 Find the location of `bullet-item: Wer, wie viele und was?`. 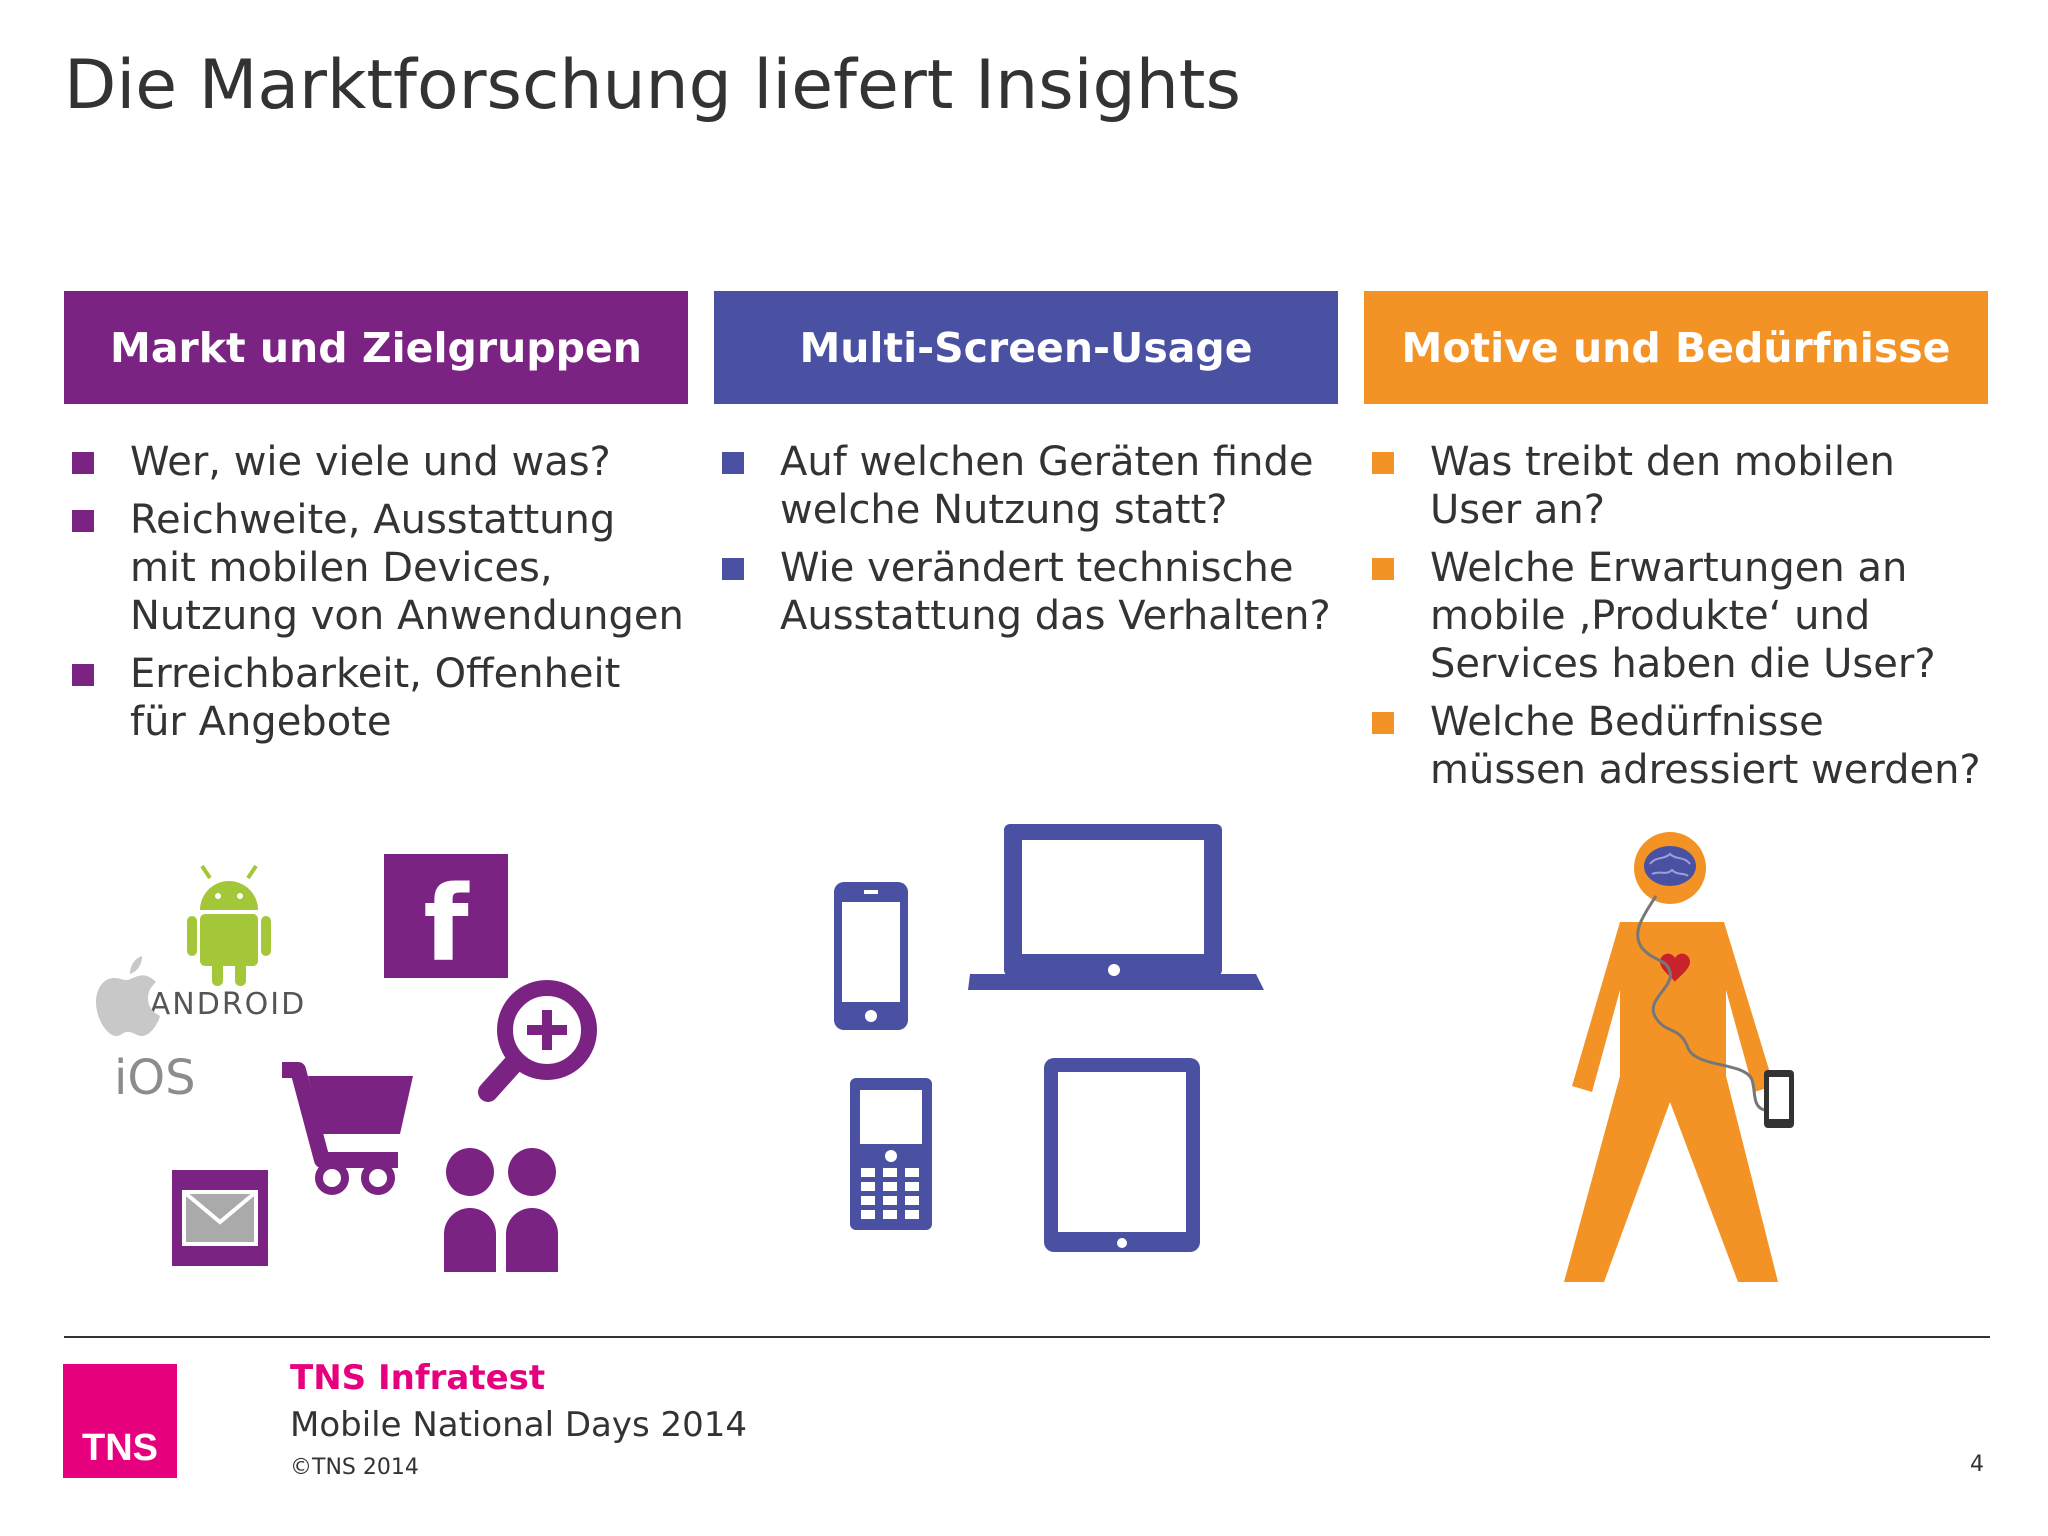

bullet-item: Wer, wie viele und was? is located at coordinates (376, 462).